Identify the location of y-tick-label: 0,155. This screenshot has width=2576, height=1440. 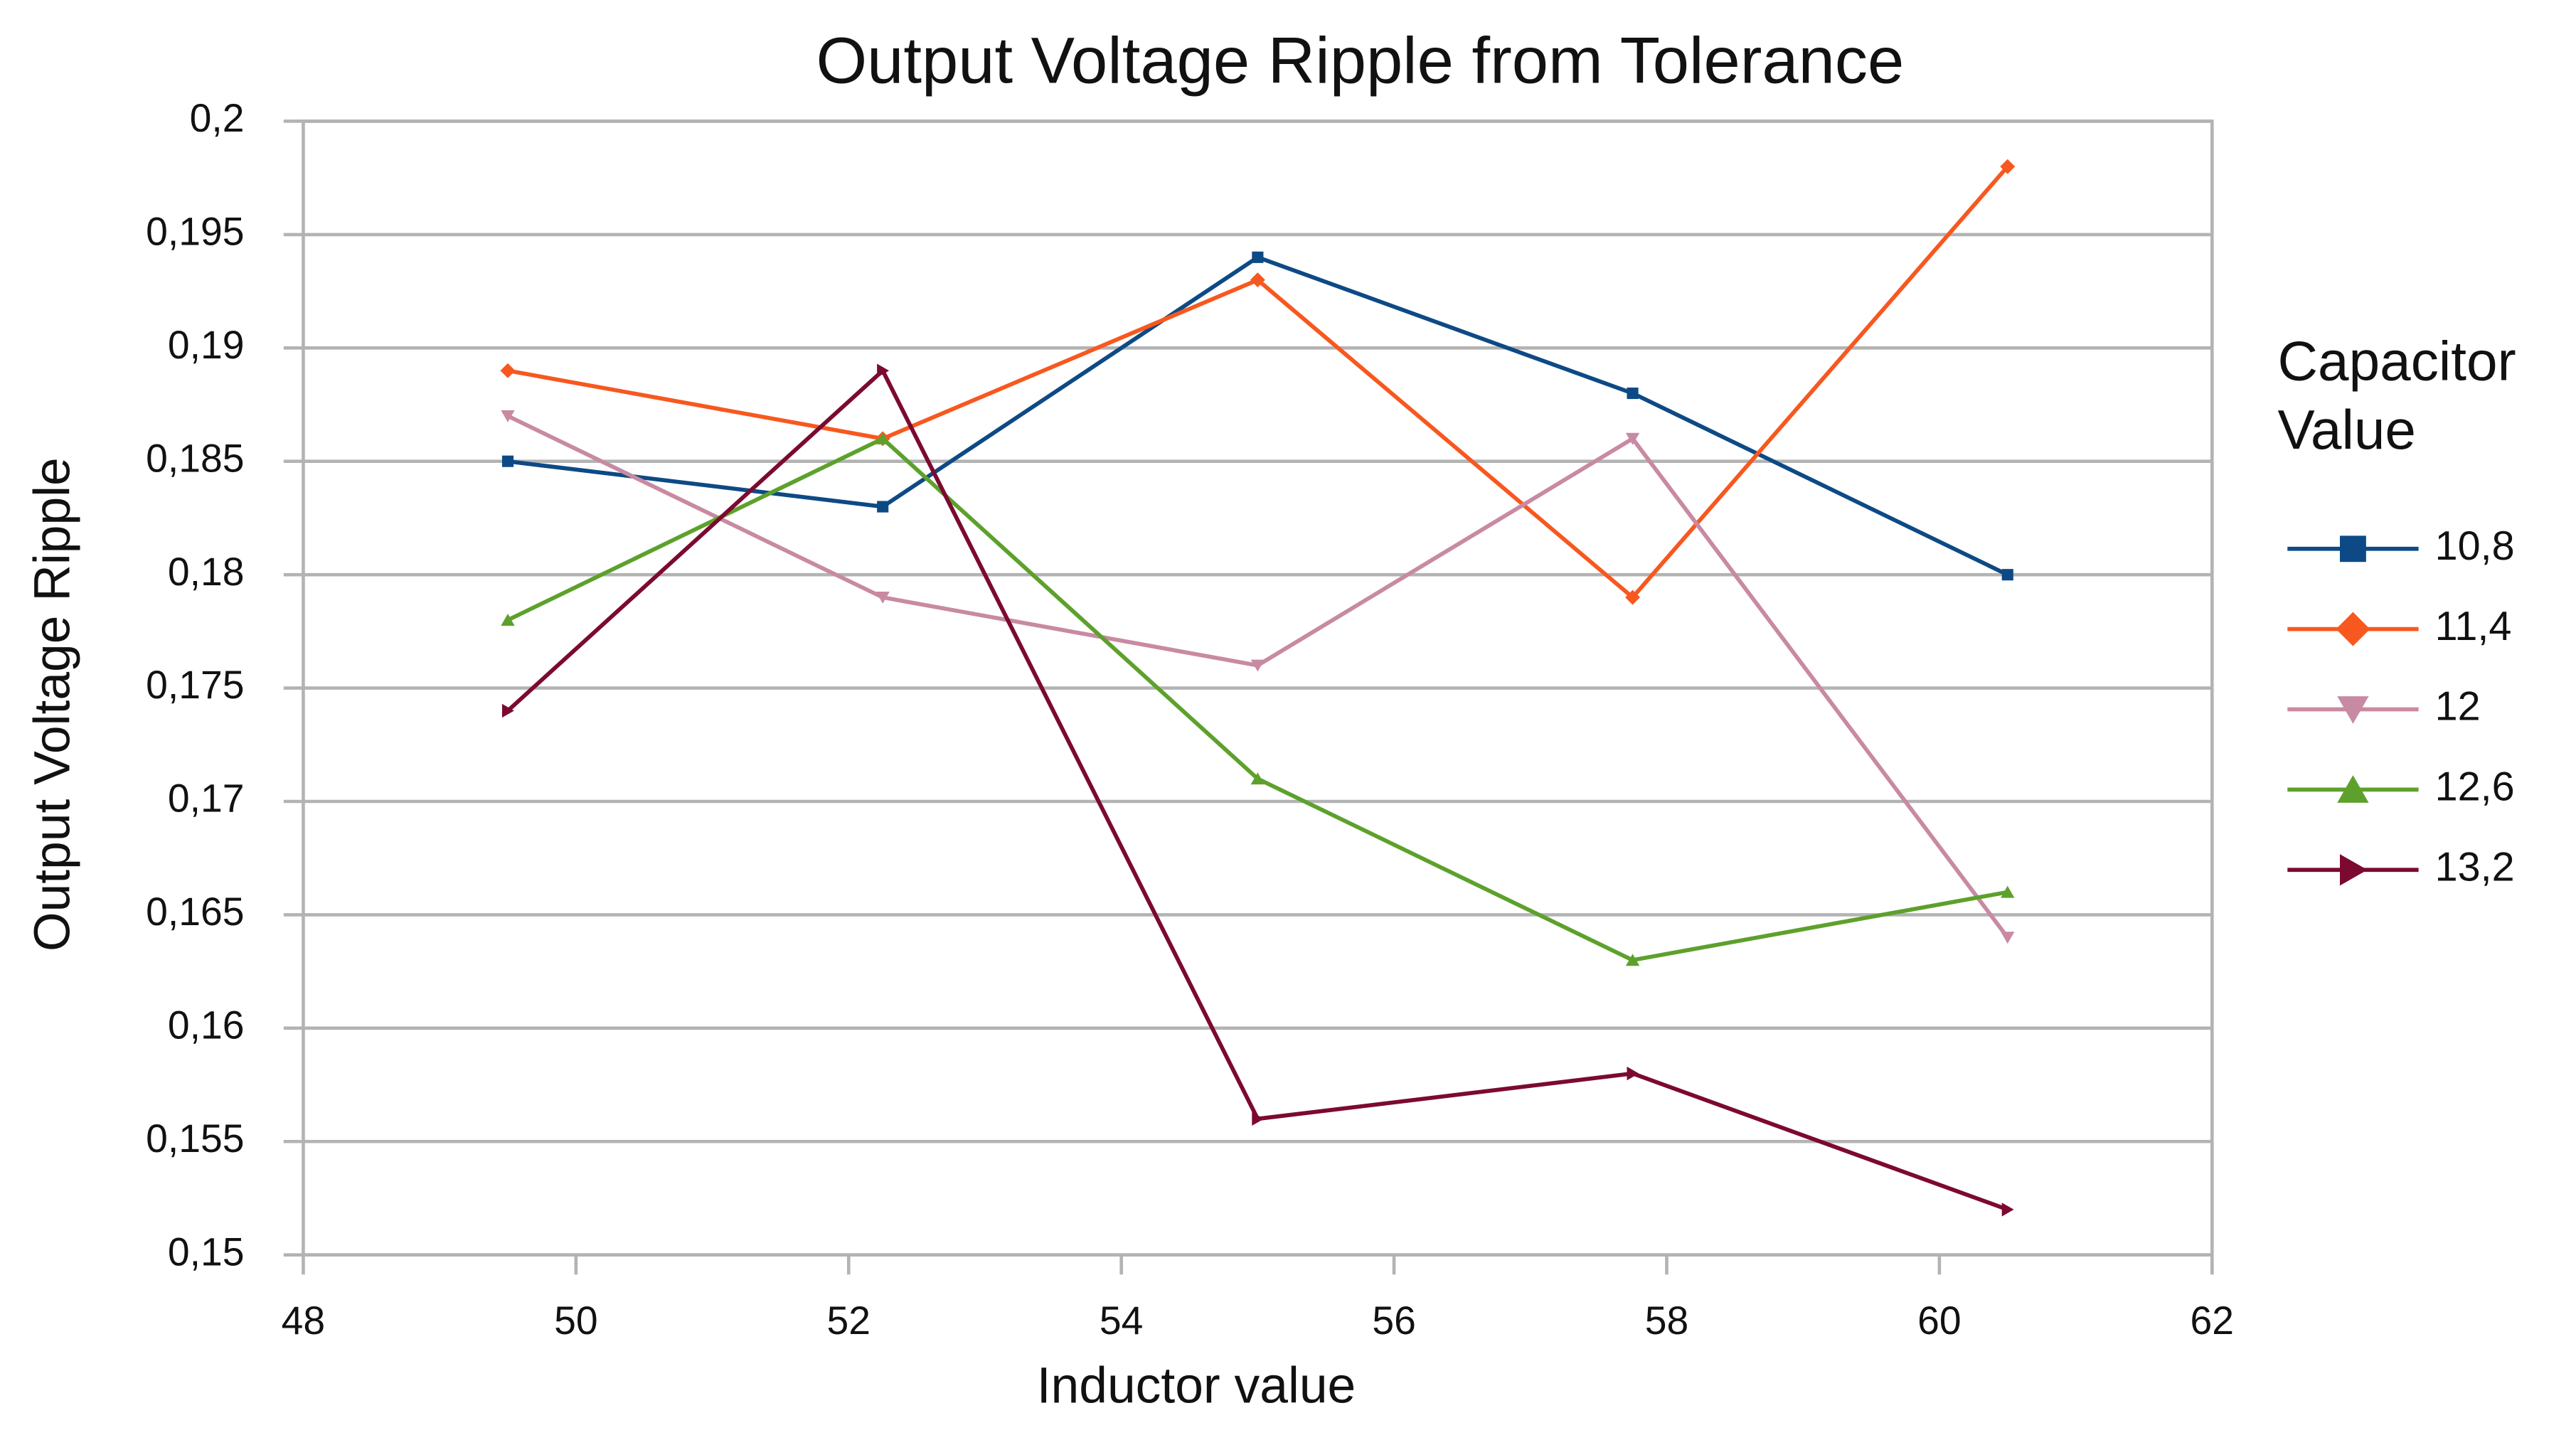
(195, 1138).